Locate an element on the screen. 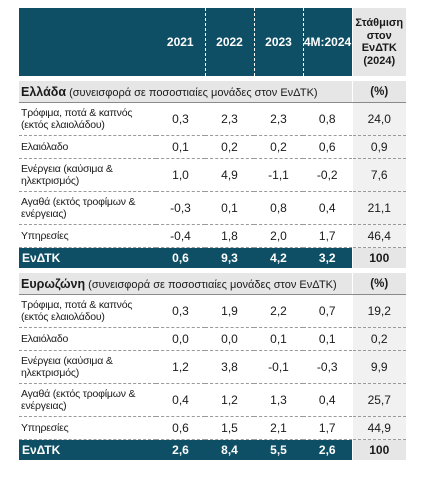  cell-value: 2,2 is located at coordinates (278, 311).